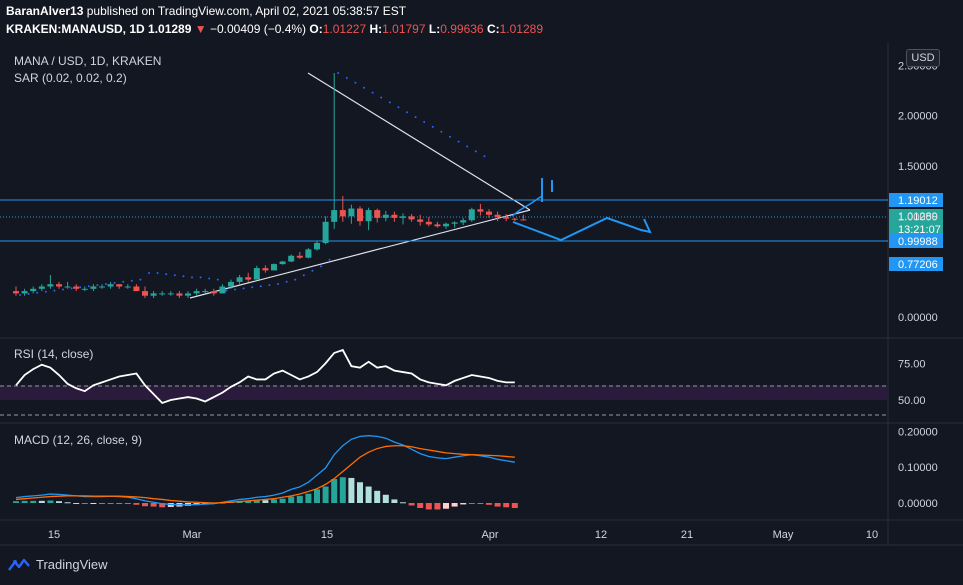  Describe the element at coordinates (918, 504) in the screenshot. I see `macd-tick-label: 0.00000` at that location.